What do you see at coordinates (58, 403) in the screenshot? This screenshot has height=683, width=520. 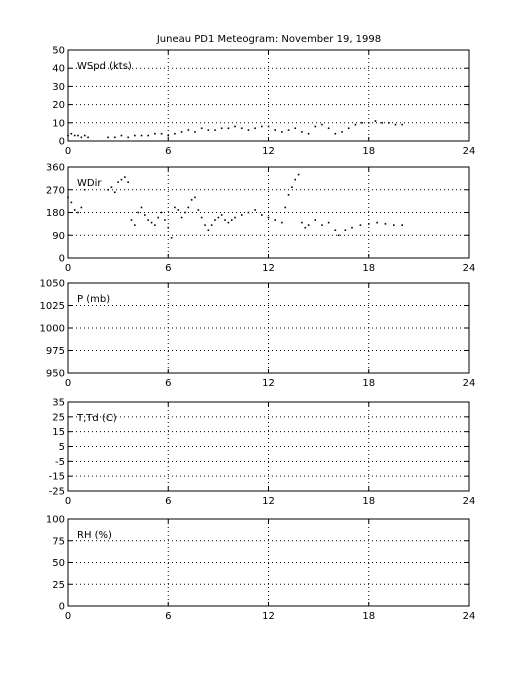 I see `y-tick-label: 35` at bounding box center [58, 403].